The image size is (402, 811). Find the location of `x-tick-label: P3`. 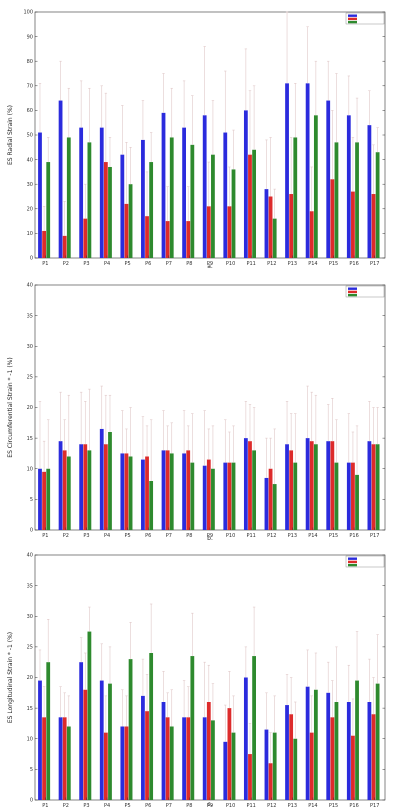

x-tick-label: P3 is located at coordinates (86, 536).